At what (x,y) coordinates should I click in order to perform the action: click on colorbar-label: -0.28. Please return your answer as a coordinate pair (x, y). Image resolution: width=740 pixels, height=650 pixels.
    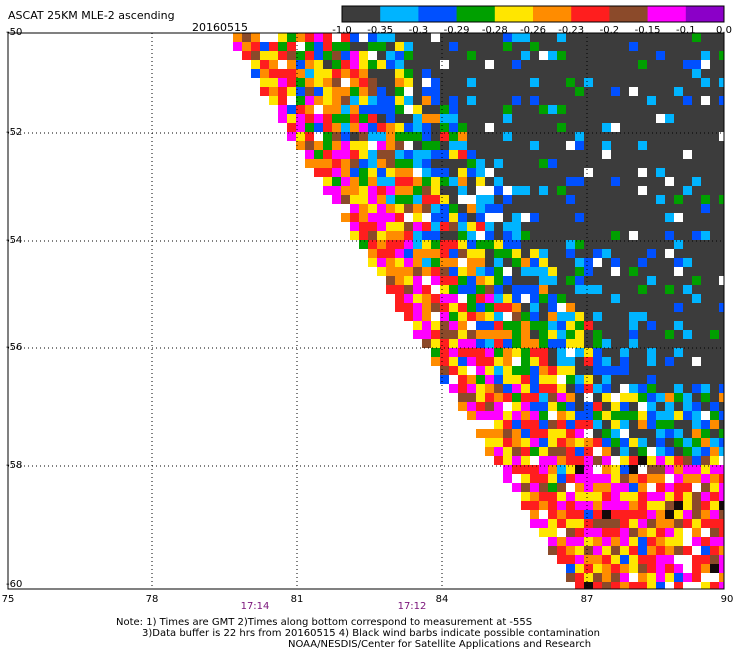
    Looking at the image, I should click on (494, 30).